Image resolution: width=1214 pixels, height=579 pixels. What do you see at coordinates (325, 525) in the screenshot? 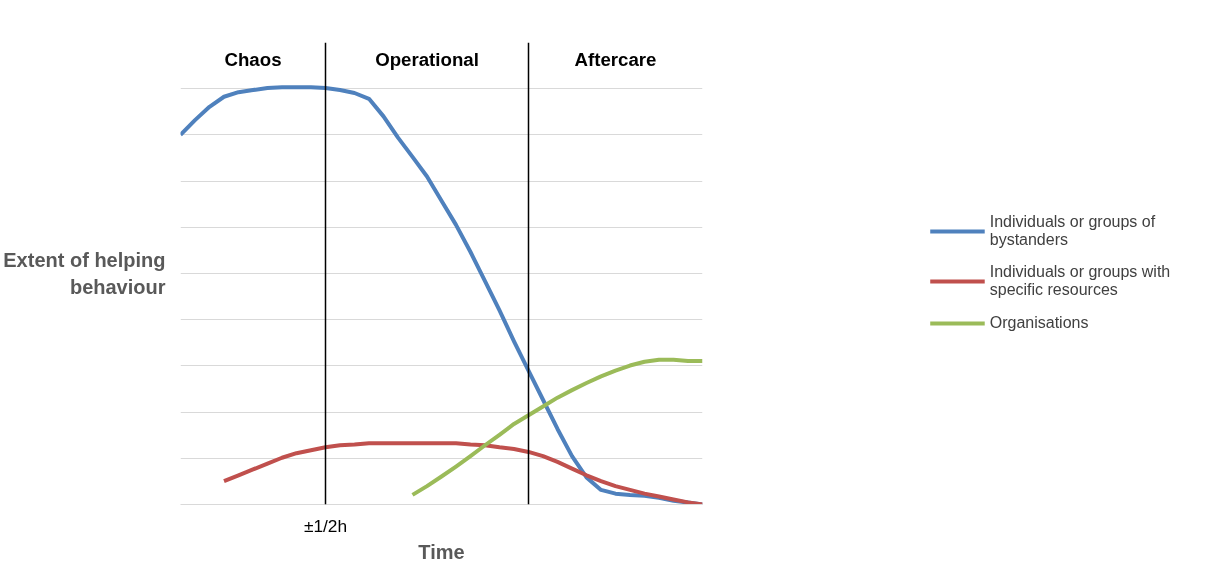
I see `text: ±1/2h` at bounding box center [325, 525].